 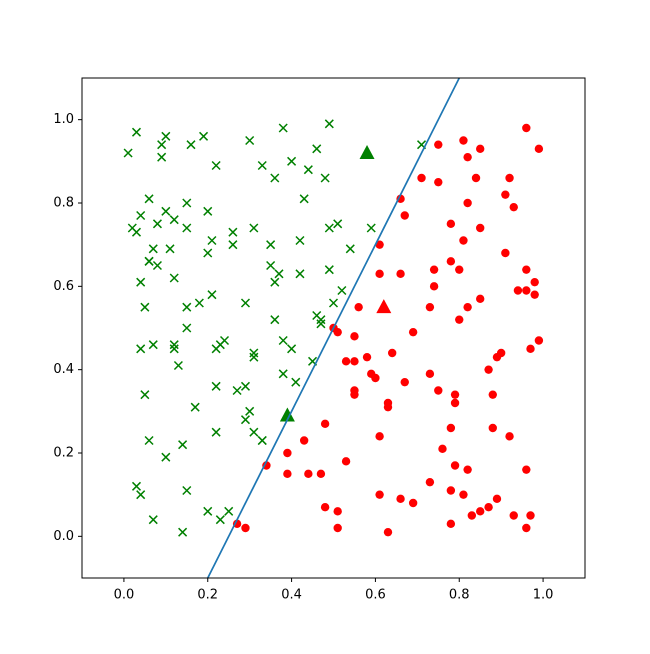 I want to click on y-tick-label: 0.4, so click(x=63, y=369).